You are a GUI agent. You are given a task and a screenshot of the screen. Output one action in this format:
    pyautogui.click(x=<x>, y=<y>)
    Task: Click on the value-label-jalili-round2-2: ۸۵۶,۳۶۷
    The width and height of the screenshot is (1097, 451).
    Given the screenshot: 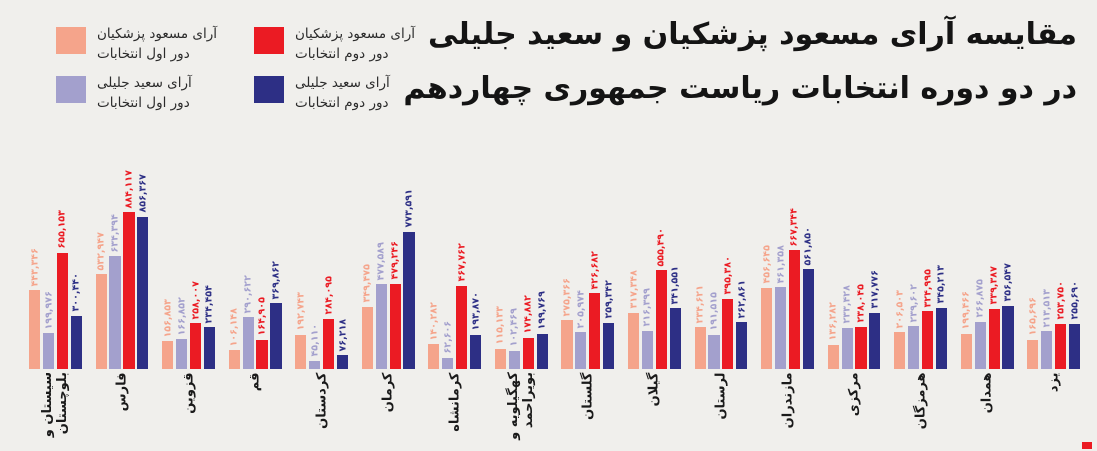 What is the action you would take?
    pyautogui.click(x=143, y=193)
    